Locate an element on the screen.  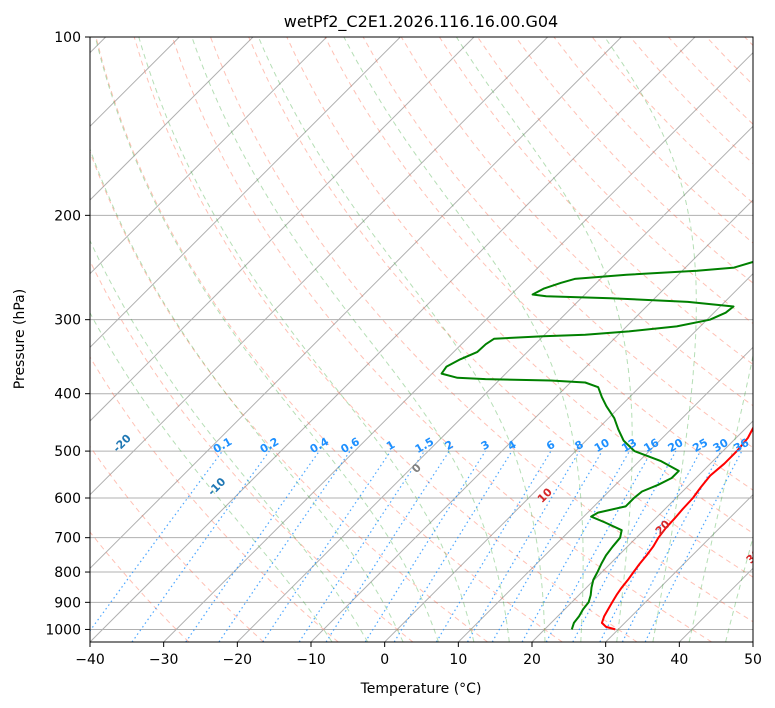
y-tick-label: 600 is located at coordinates (67, 499).